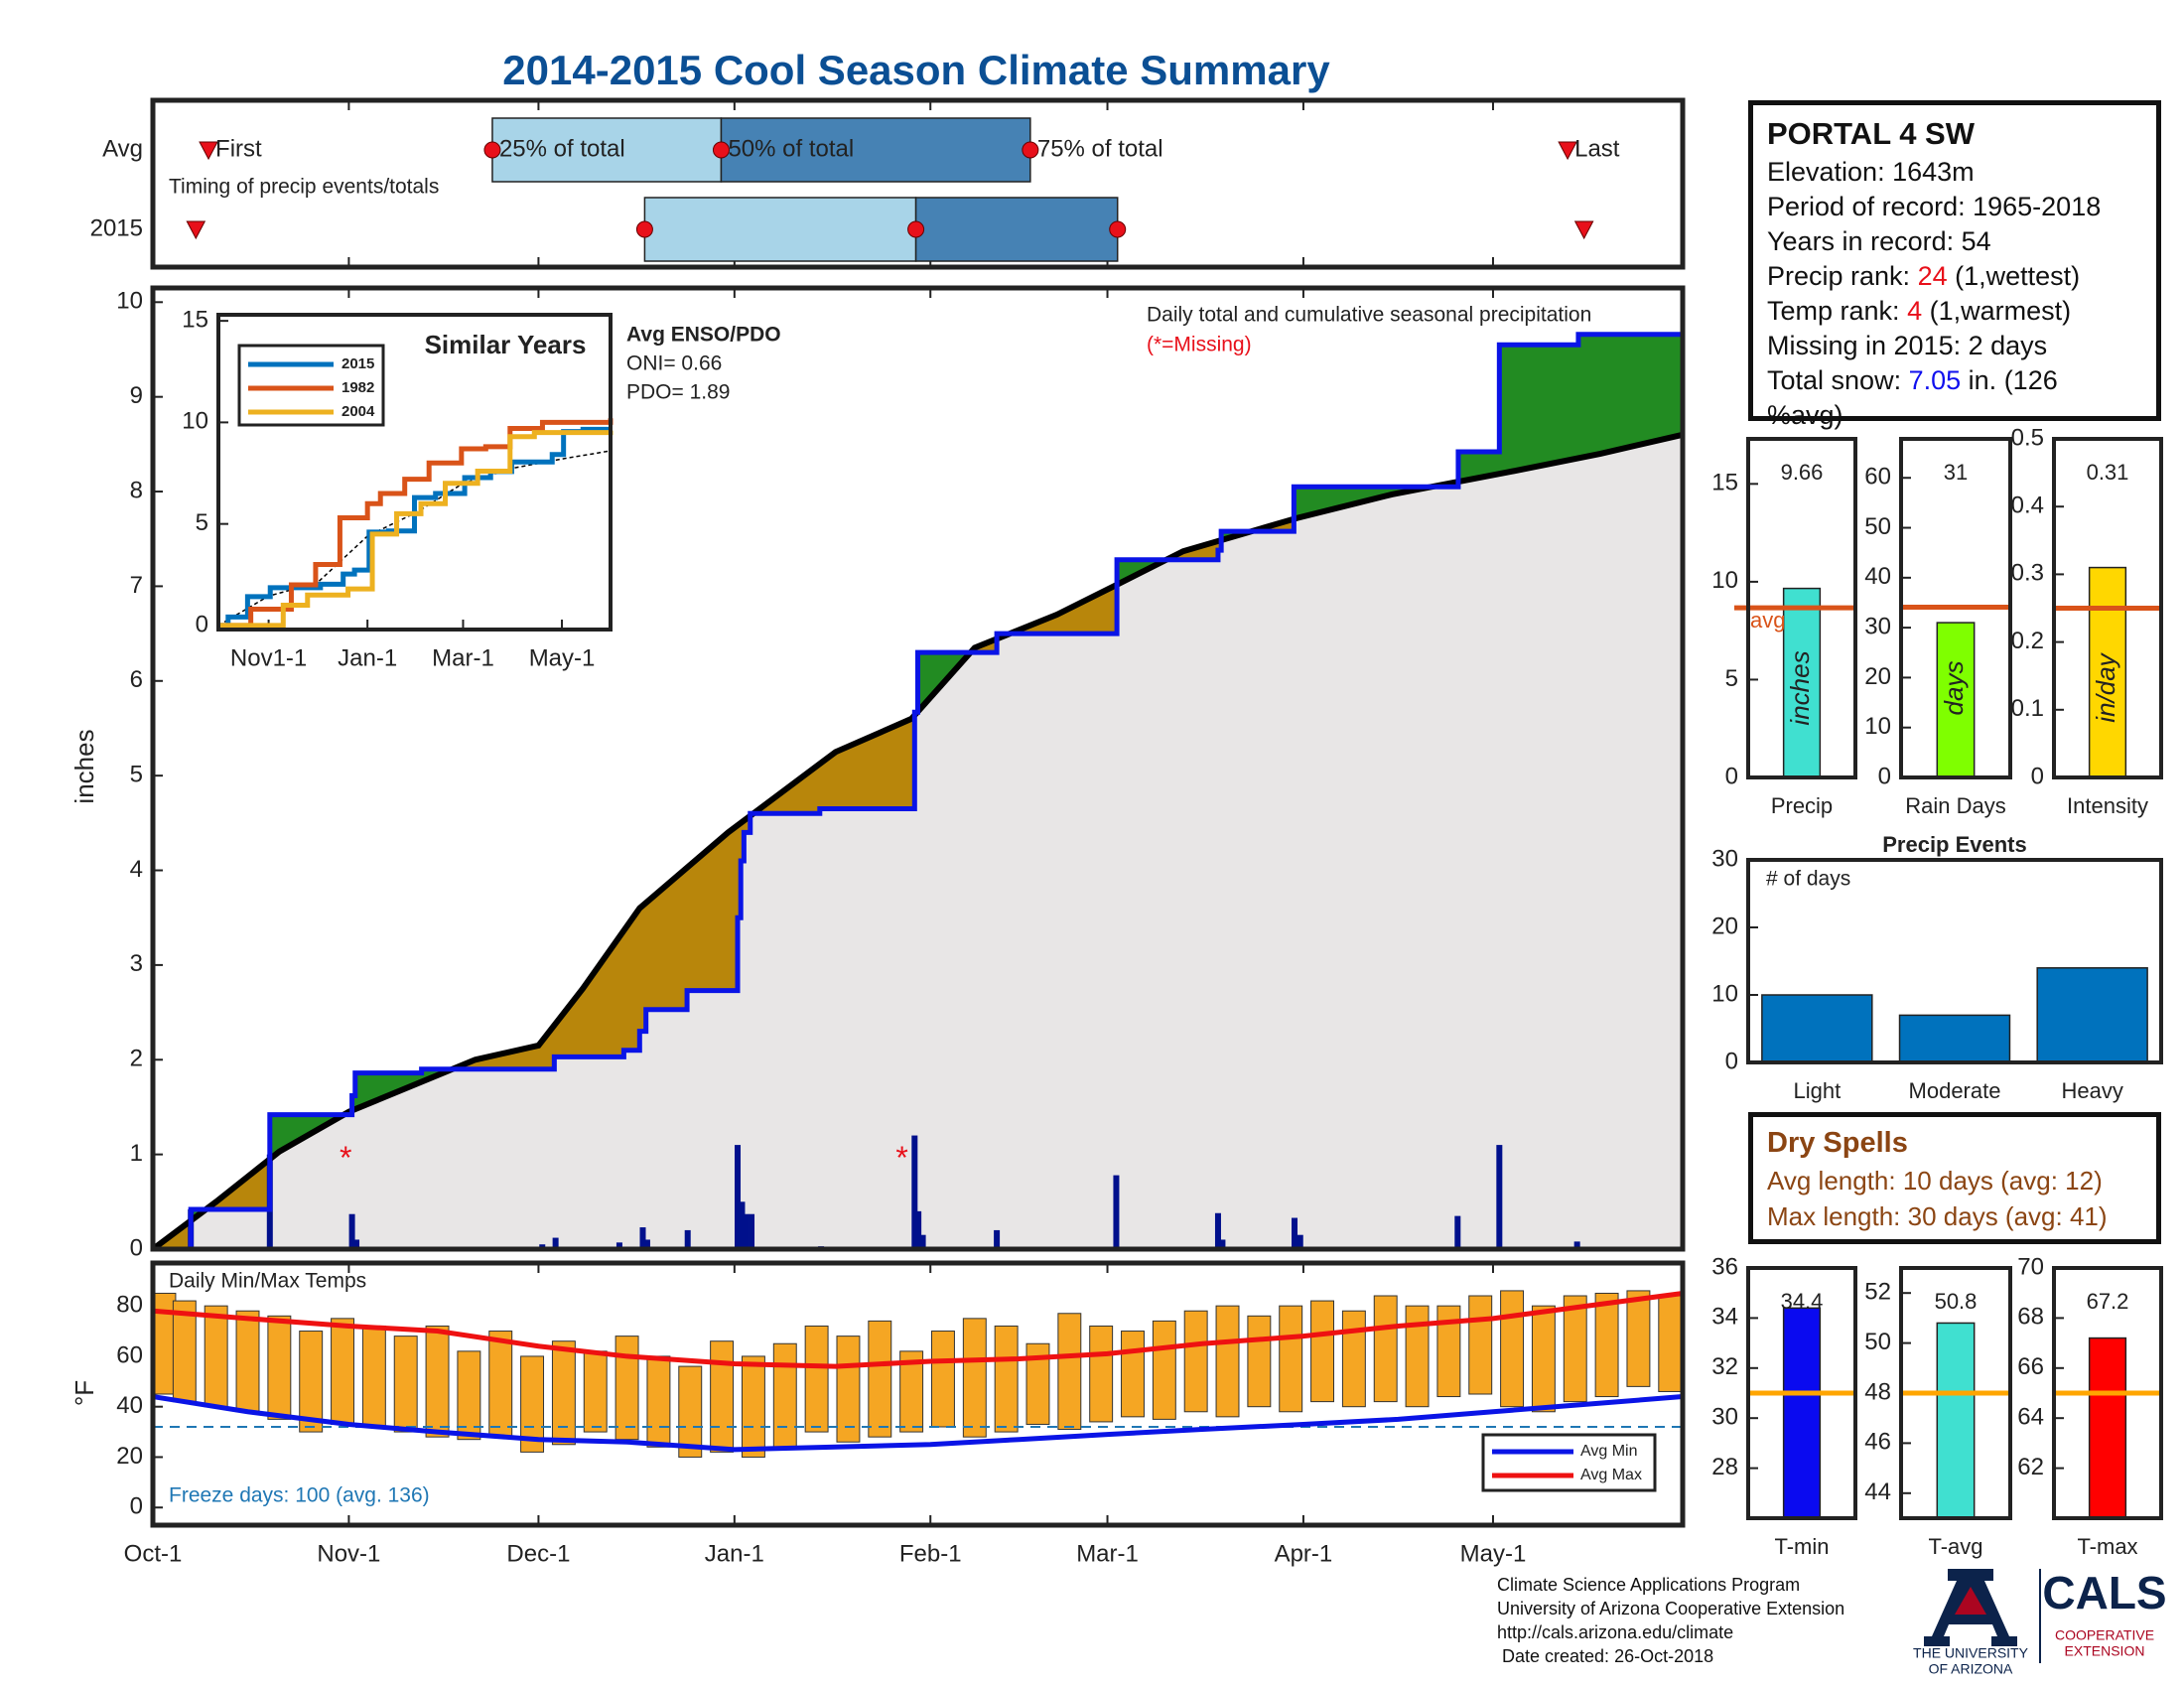 The height and width of the screenshot is (1688, 2184). Describe the element at coordinates (1724, 1266) in the screenshot. I see `y-tick-label: 36` at that location.